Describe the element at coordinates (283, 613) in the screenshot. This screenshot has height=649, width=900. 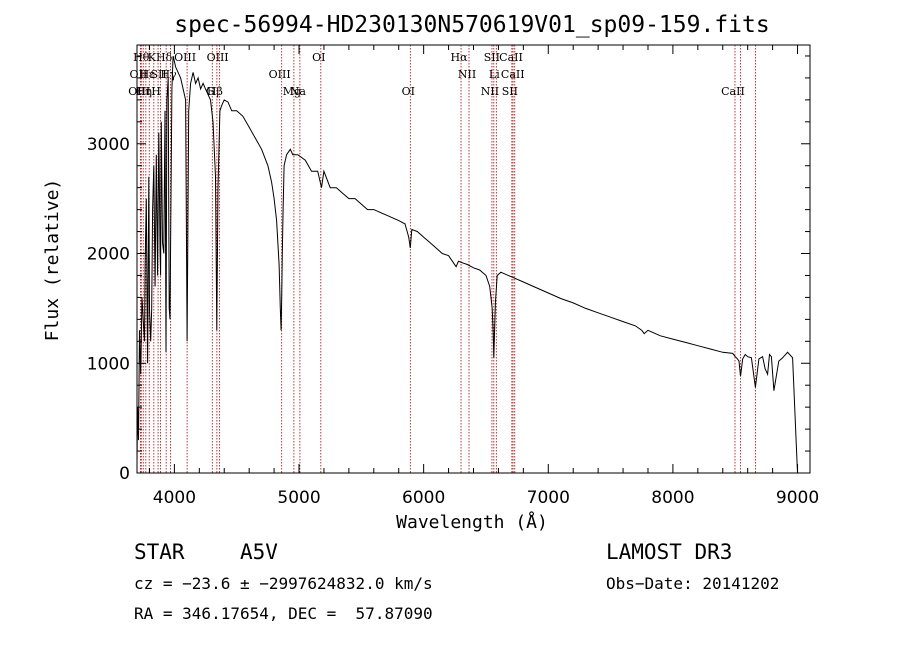
I see `coordinates: RA = 346.17654, DEC = 57.87090` at that location.